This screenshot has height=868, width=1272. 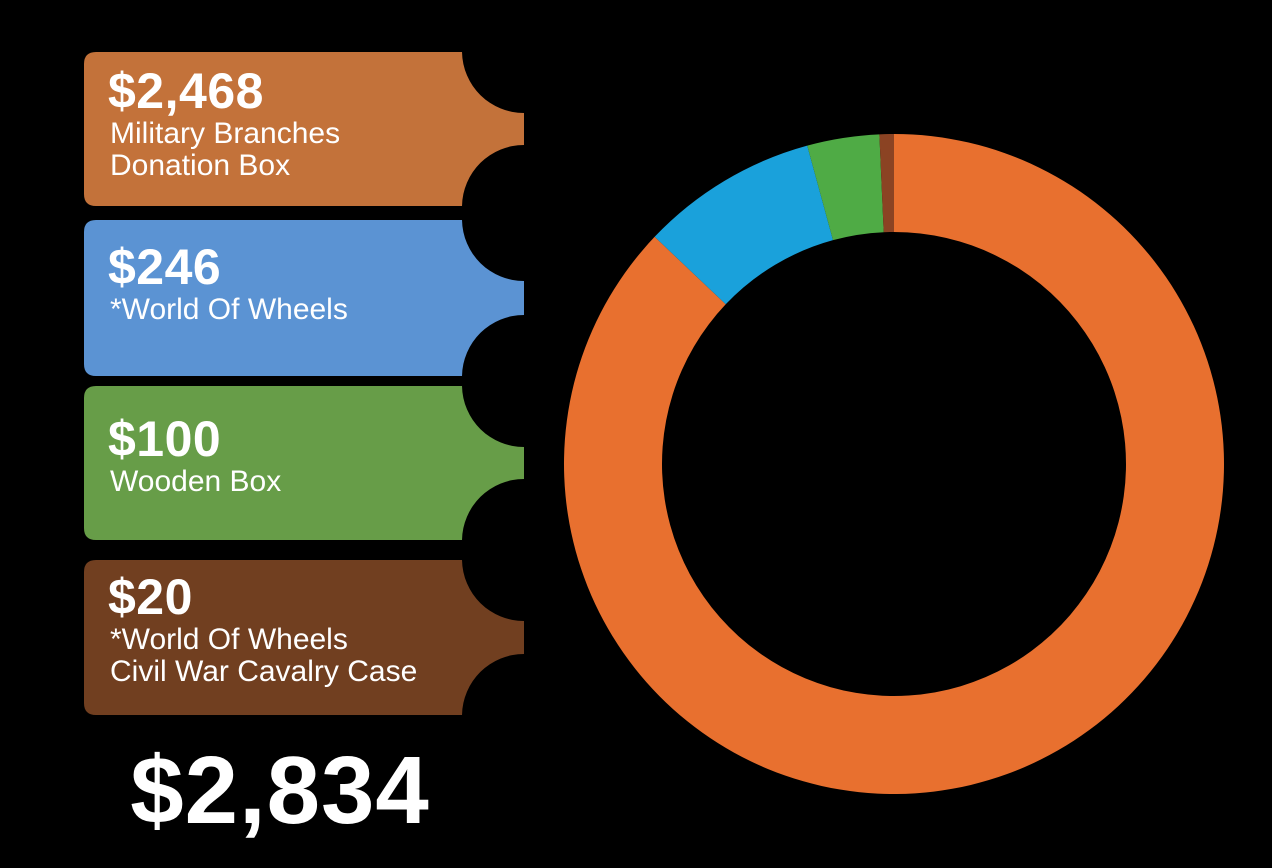 What do you see at coordinates (264, 655) in the screenshot?
I see `legend-description: *World Of Wheels Civil War Cavalry Case` at bounding box center [264, 655].